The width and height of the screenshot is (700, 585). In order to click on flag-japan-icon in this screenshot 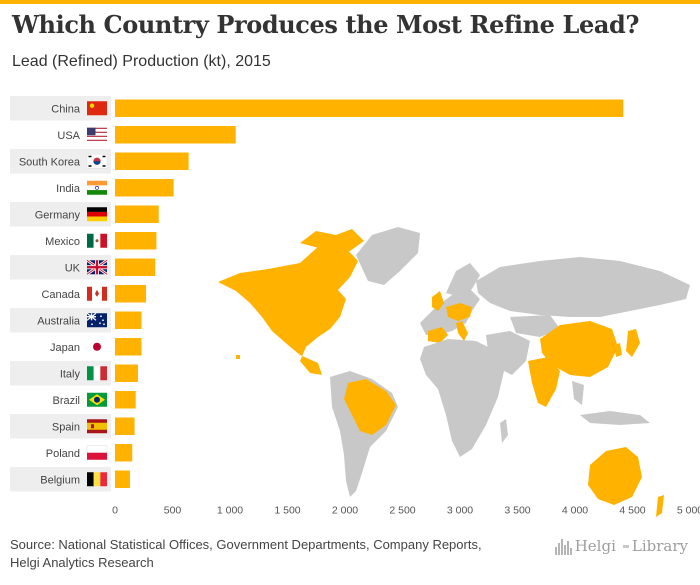, I will do `click(97, 346)`.